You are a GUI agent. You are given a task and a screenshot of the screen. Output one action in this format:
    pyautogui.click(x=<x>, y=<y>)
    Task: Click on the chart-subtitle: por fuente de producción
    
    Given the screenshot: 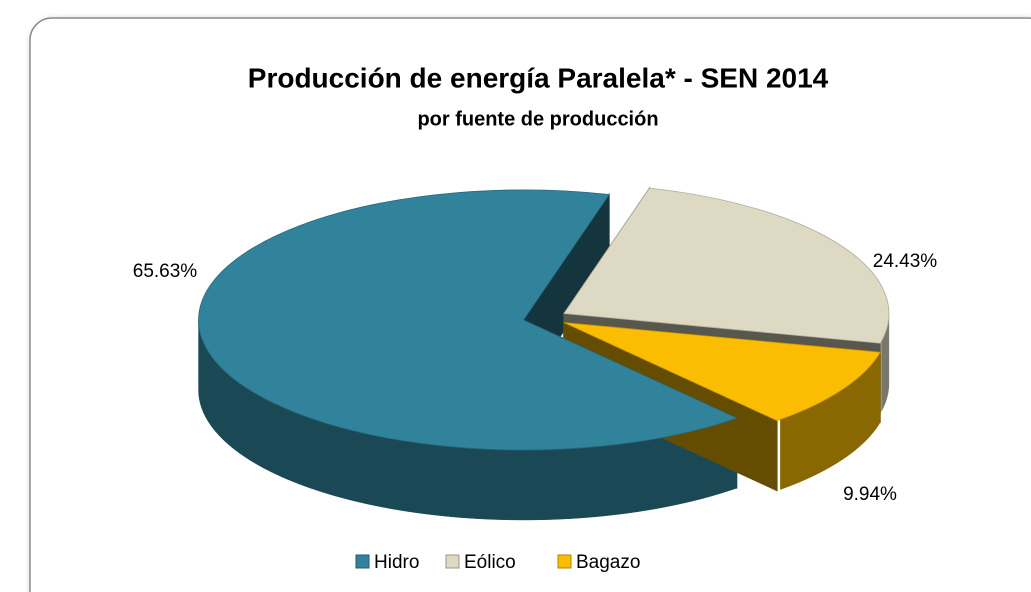 What is the action you would take?
    pyautogui.click(x=537, y=119)
    